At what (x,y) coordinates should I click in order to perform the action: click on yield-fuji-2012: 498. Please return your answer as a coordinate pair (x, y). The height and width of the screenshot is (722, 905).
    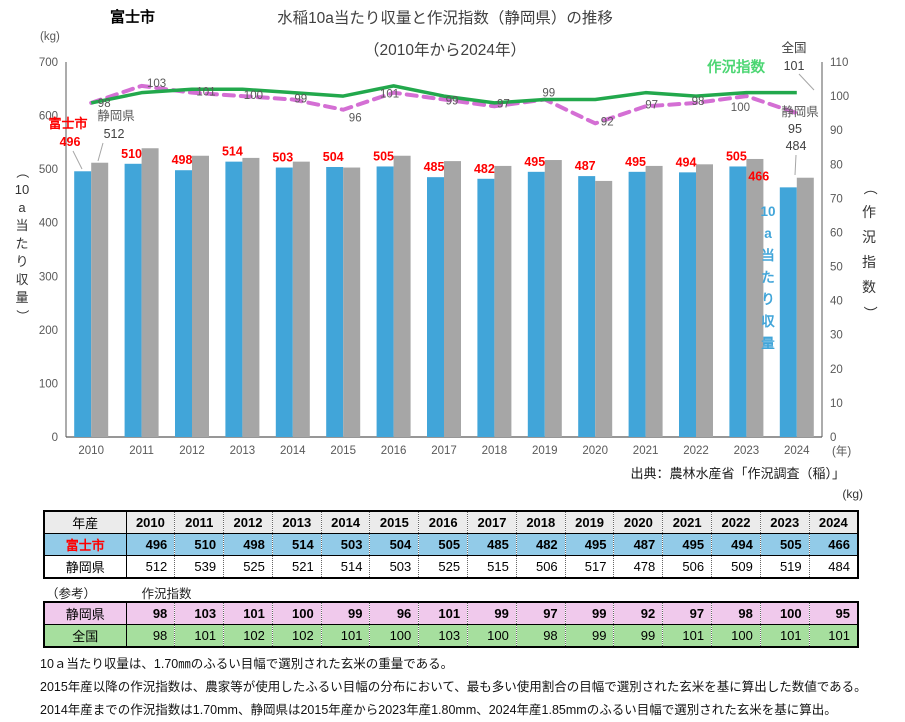
    Looking at the image, I should click on (248, 544).